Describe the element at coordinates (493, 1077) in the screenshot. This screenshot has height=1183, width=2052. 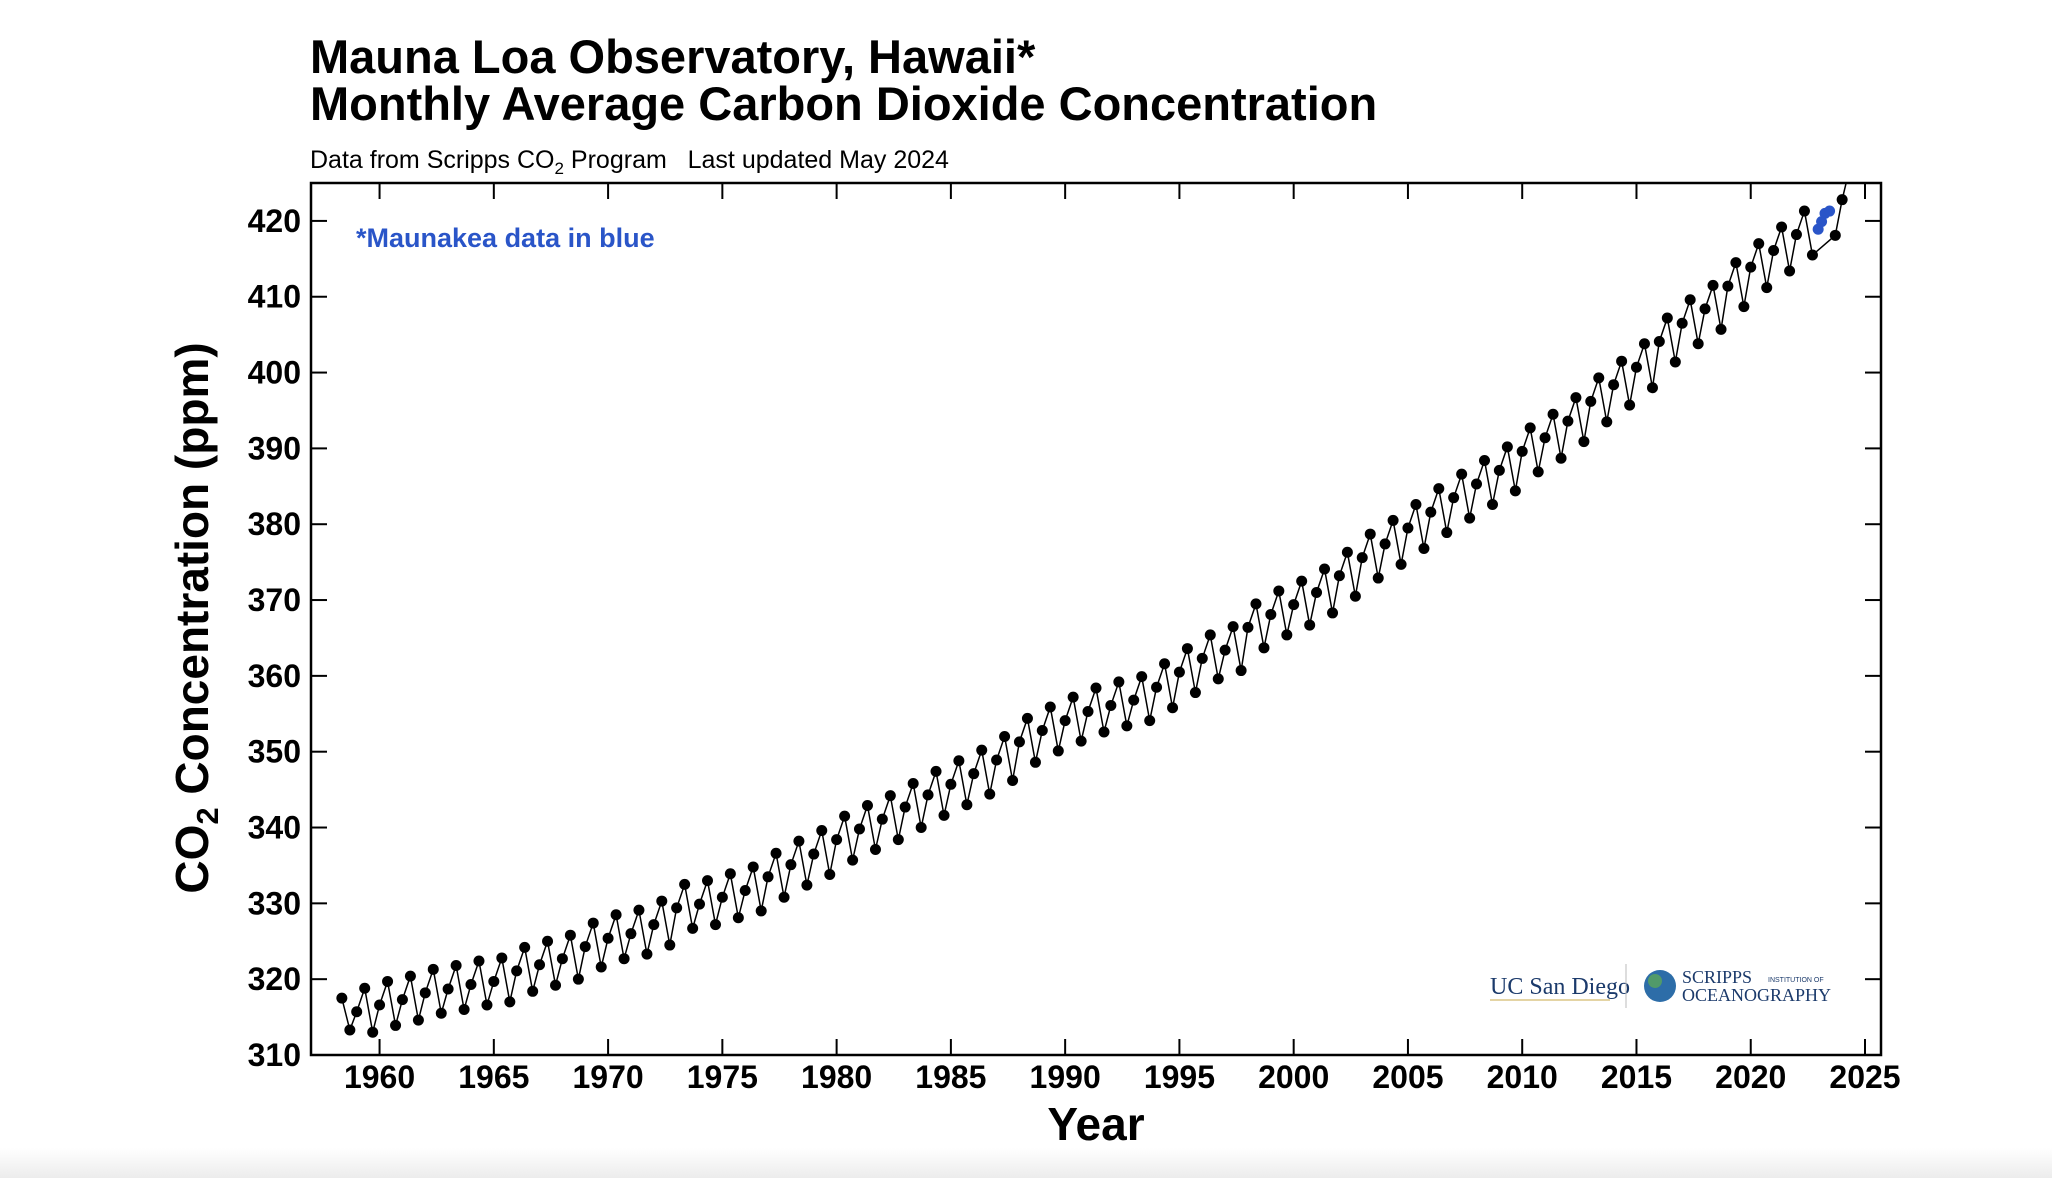
I see `x-tick-label: 1965` at that location.